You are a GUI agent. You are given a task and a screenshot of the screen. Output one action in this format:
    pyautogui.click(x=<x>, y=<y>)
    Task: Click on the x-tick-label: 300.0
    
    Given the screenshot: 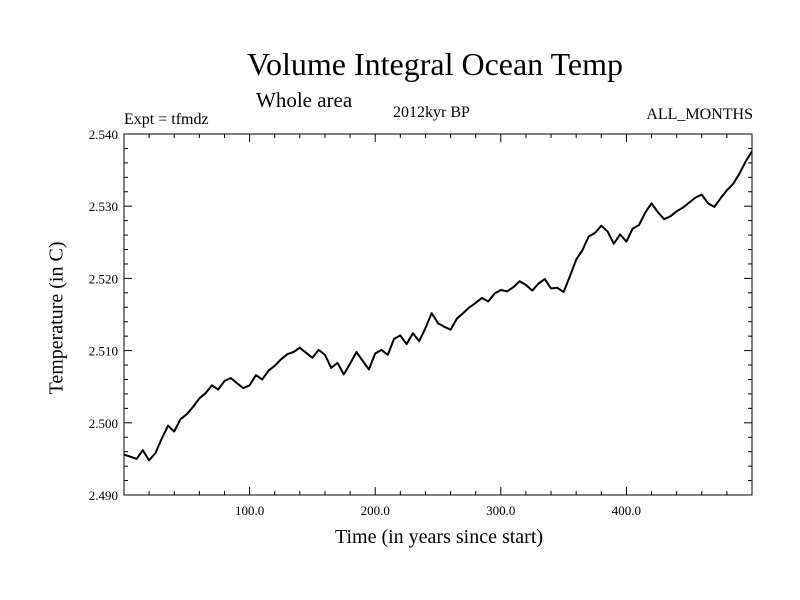 What is the action you would take?
    pyautogui.click(x=500, y=510)
    